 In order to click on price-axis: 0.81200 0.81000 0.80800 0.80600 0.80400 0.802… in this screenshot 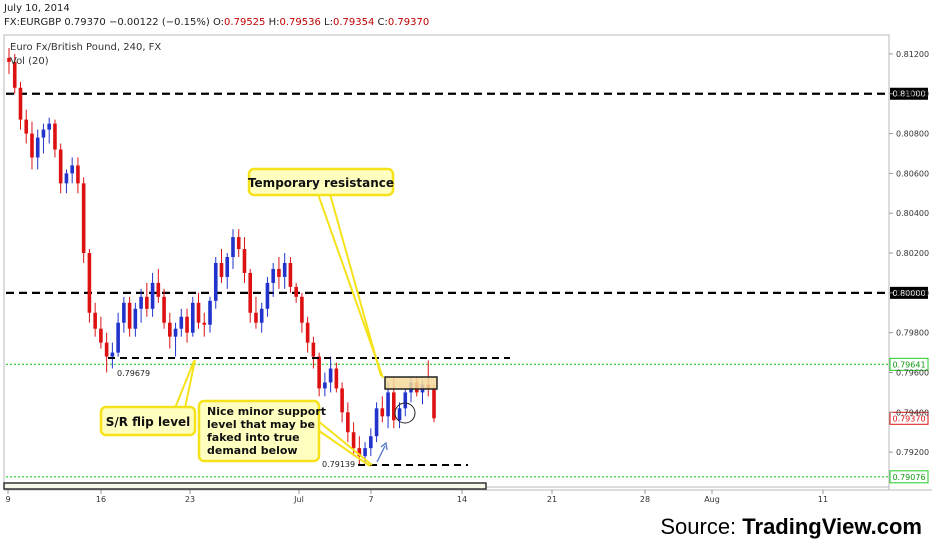, I will do `click(909, 253)`.